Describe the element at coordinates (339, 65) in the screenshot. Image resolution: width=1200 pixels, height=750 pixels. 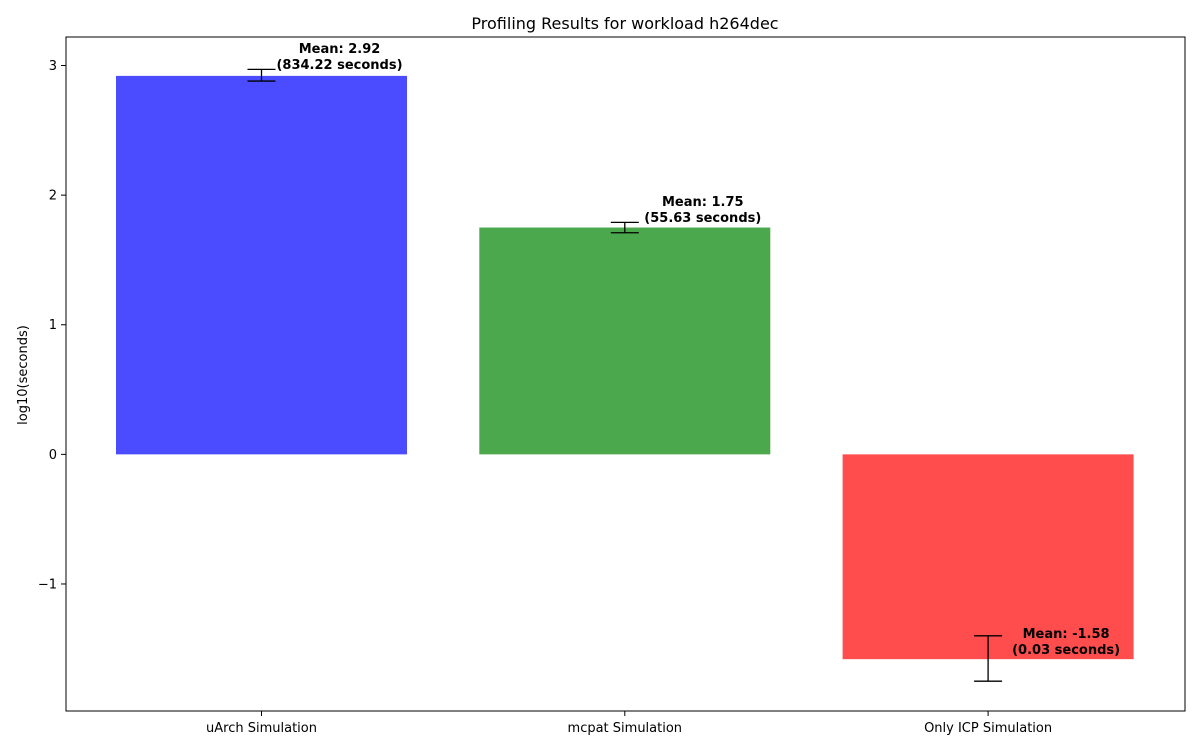
I see `data-label-seconds: (834.22 seconds)` at that location.